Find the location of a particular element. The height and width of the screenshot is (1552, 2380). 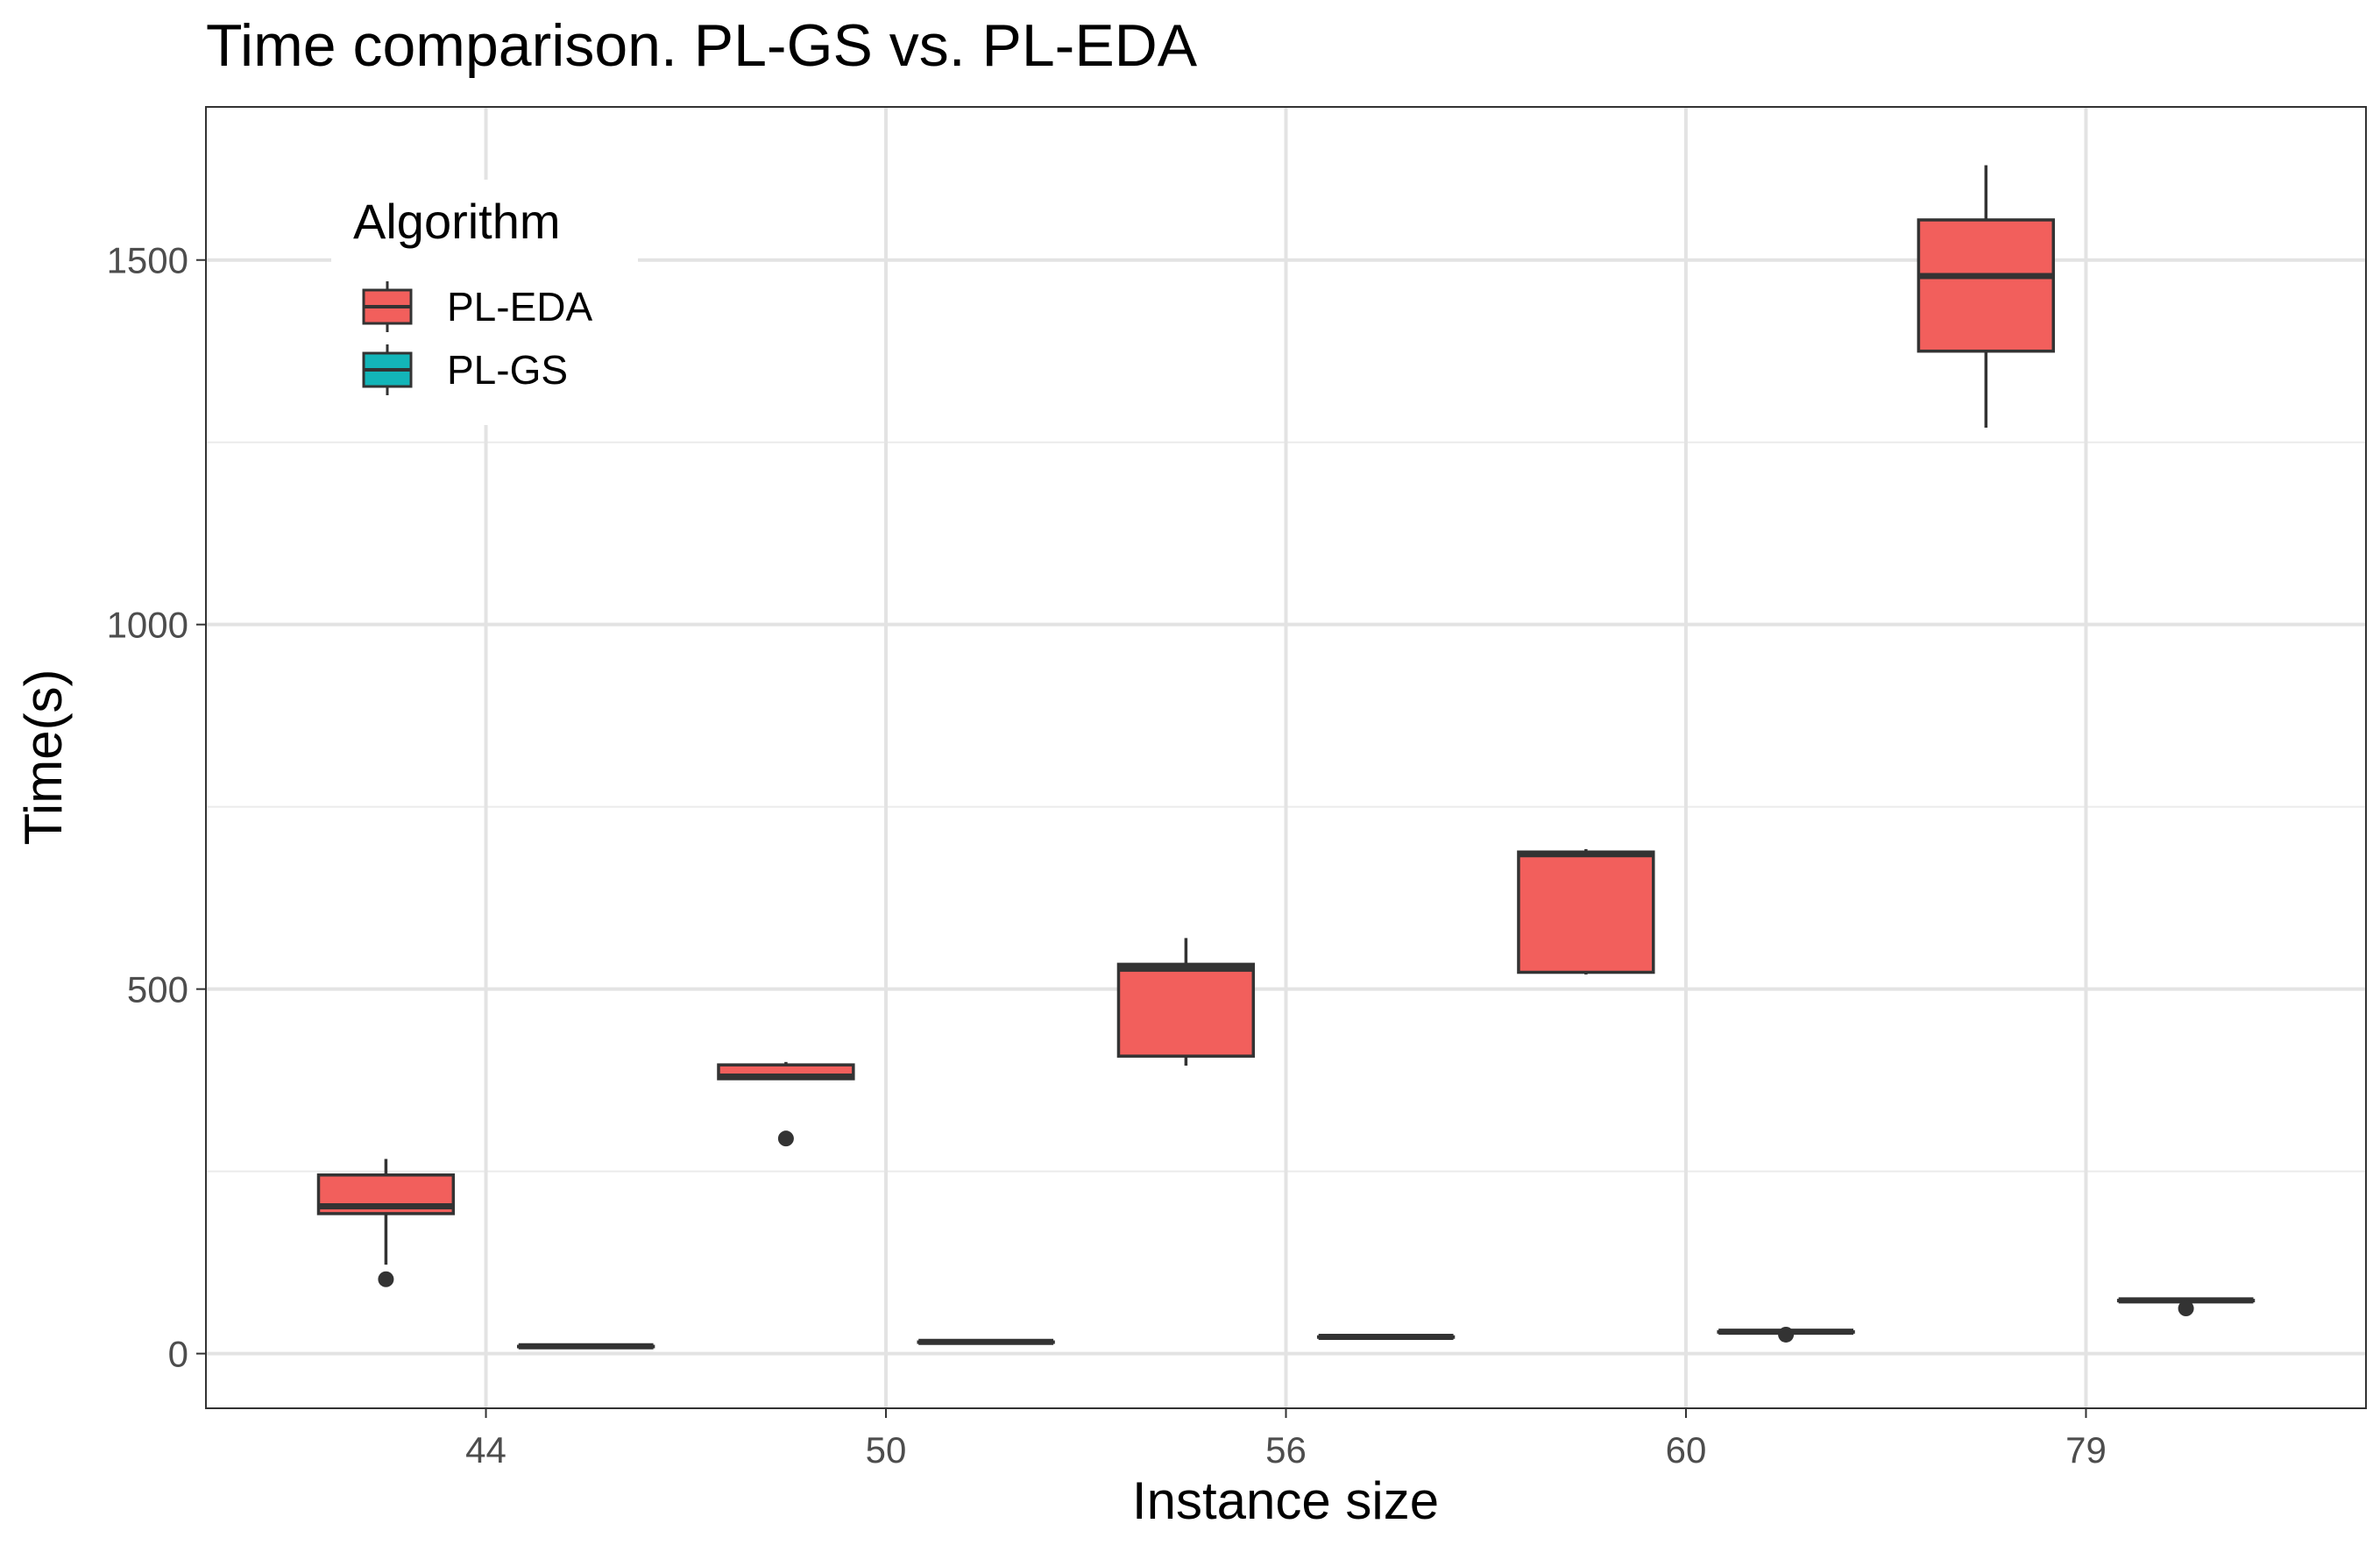

y-tick-label: 1000 is located at coordinates (147, 625).